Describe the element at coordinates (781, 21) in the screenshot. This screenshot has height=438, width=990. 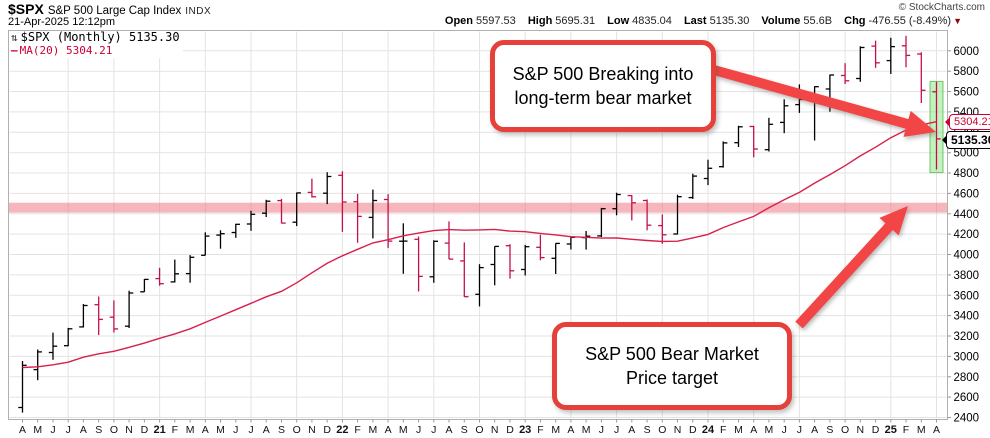
I see `volume-label: Volume` at that location.